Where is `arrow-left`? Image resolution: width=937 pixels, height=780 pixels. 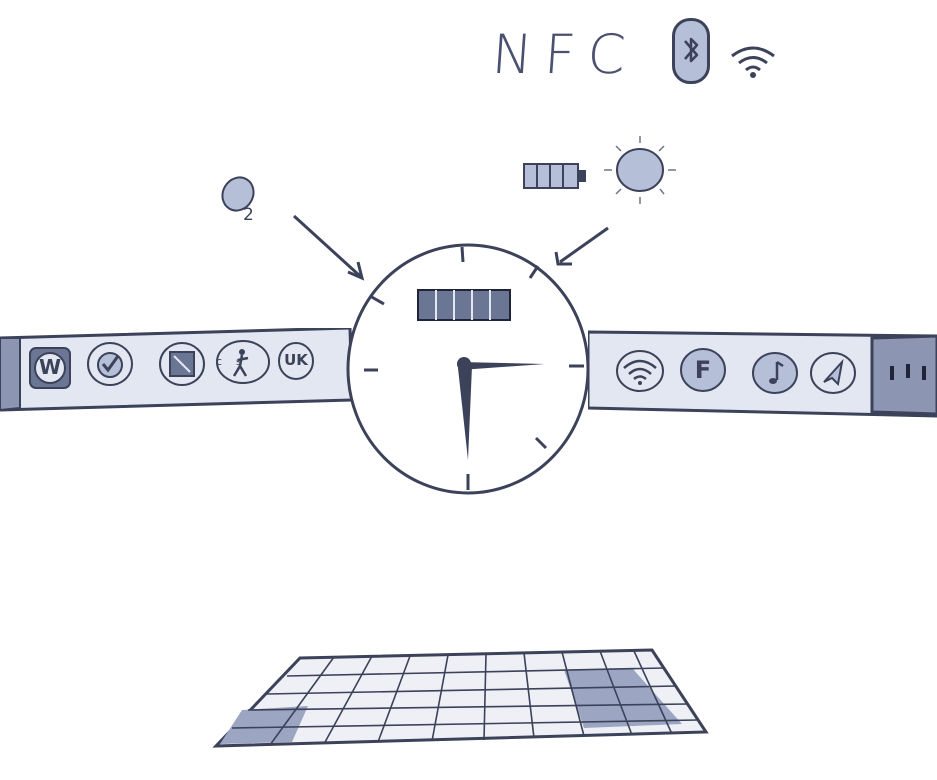
arrow-left is located at coordinates (328, 247).